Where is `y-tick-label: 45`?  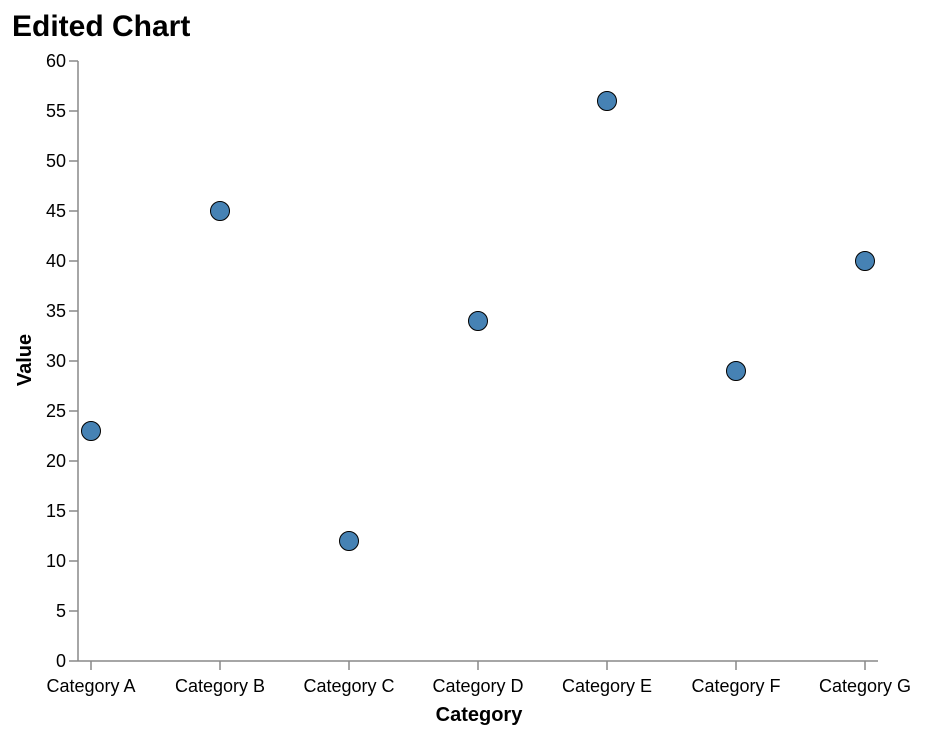
y-tick-label: 45 is located at coordinates (56, 211).